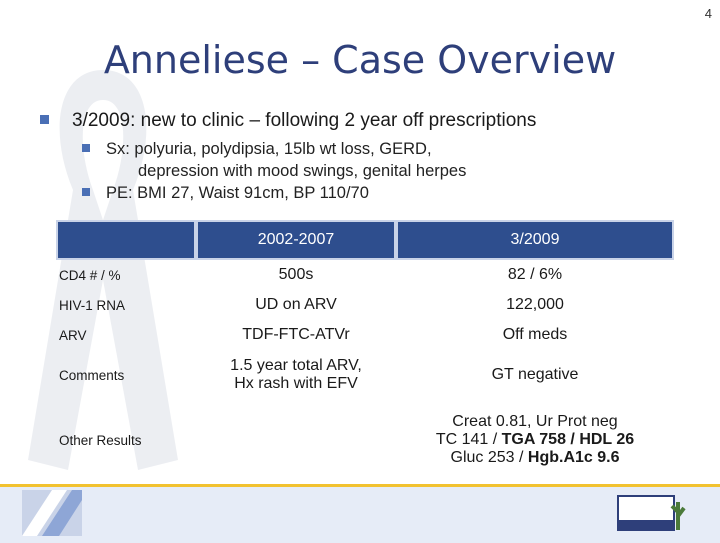 This screenshot has height=543, width=720. What do you see at coordinates (535, 274) in the screenshot?
I see `cell-value: 82 / 6%` at bounding box center [535, 274].